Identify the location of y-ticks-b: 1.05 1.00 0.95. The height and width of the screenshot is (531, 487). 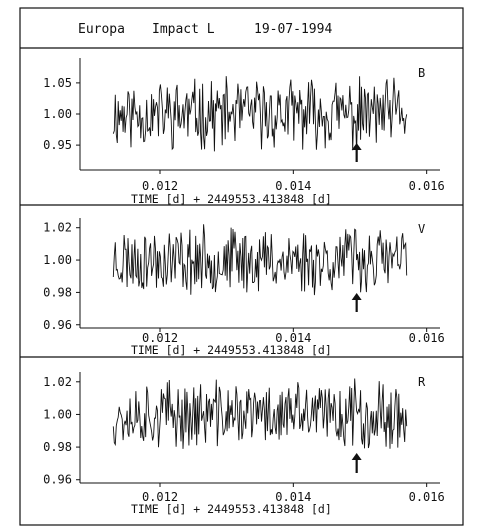
(61, 114).